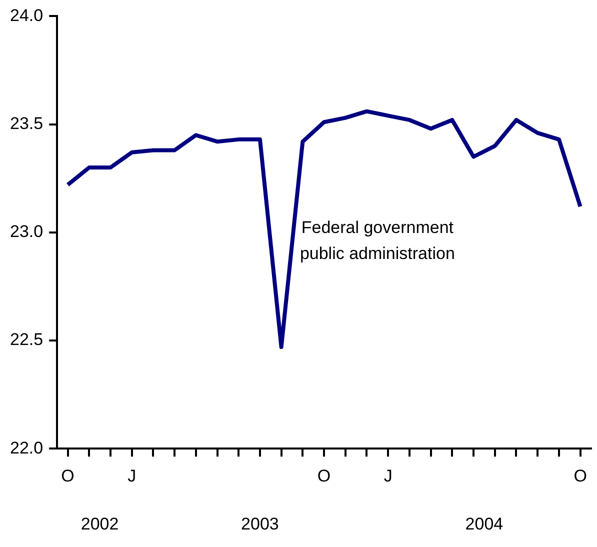 The width and height of the screenshot is (597, 547). Describe the element at coordinates (27, 232) in the screenshot. I see `y-tick-label: 23.0` at that location.